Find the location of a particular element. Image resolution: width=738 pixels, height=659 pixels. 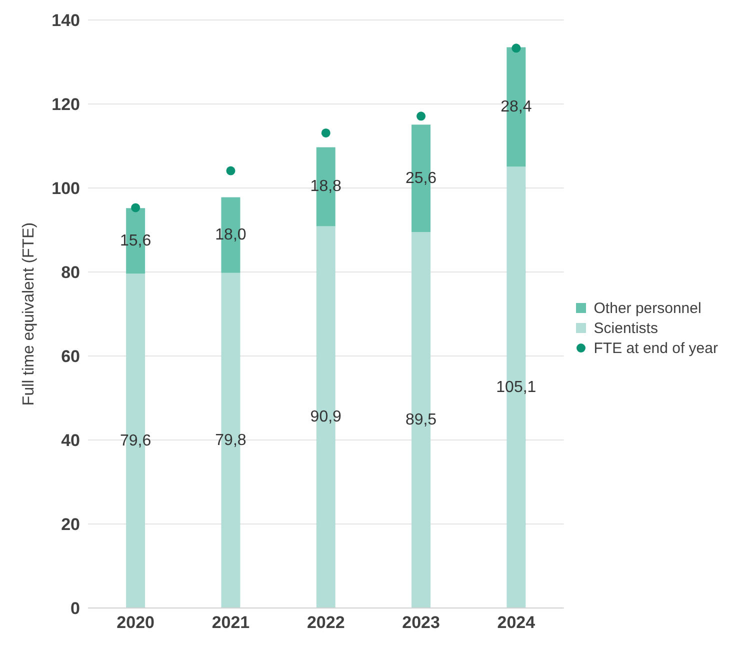

y-tick-label: 20 is located at coordinates (70, 524).